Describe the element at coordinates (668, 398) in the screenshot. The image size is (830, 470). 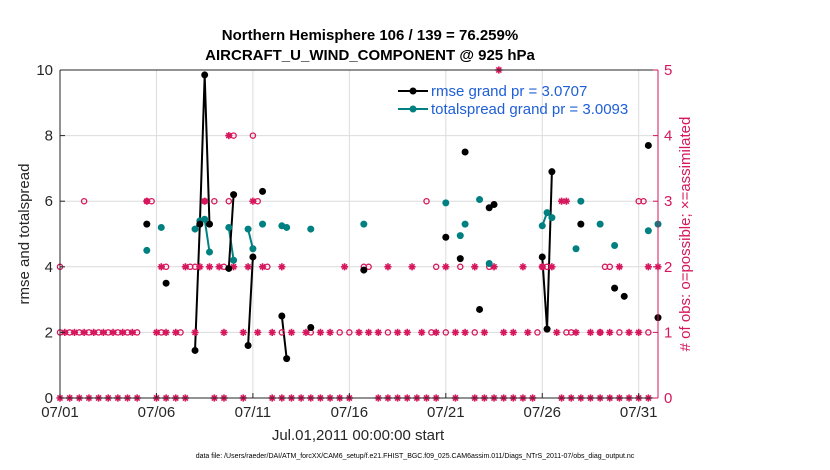
I see `right-tick-label: 0` at that location.